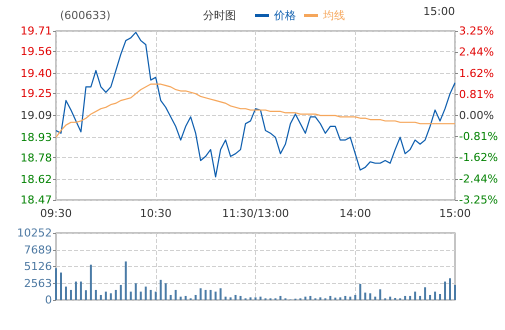 This screenshot has width=505, height=330. I want to click on y2-tick-label: 0.00%, so click(476, 115).